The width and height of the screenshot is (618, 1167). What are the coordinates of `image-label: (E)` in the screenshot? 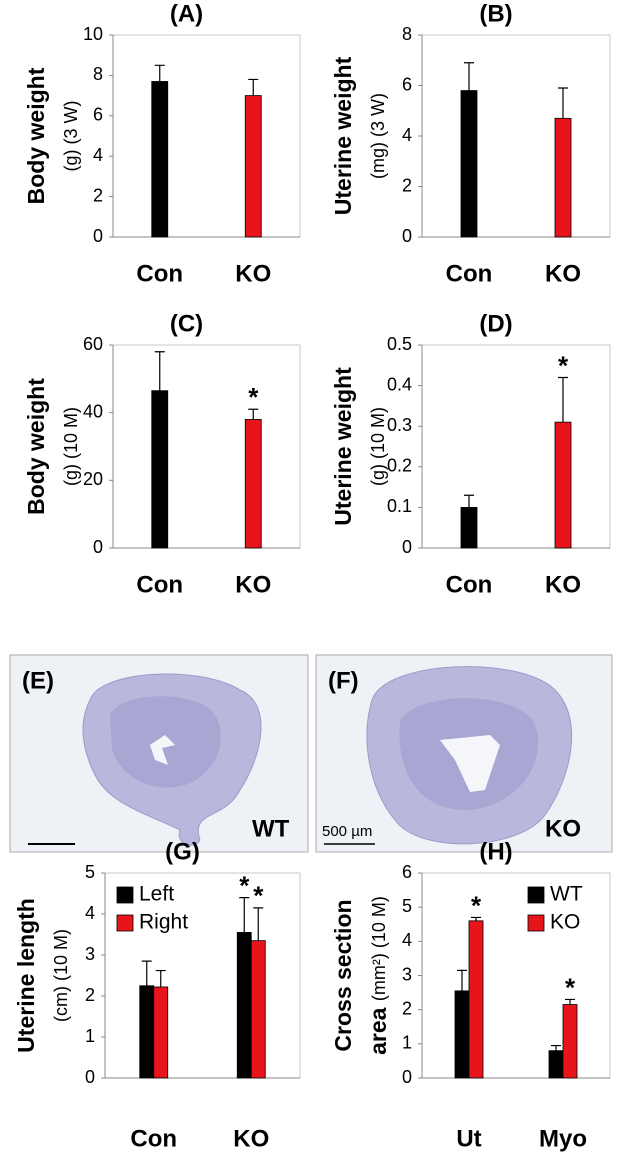 It's located at (38, 680).